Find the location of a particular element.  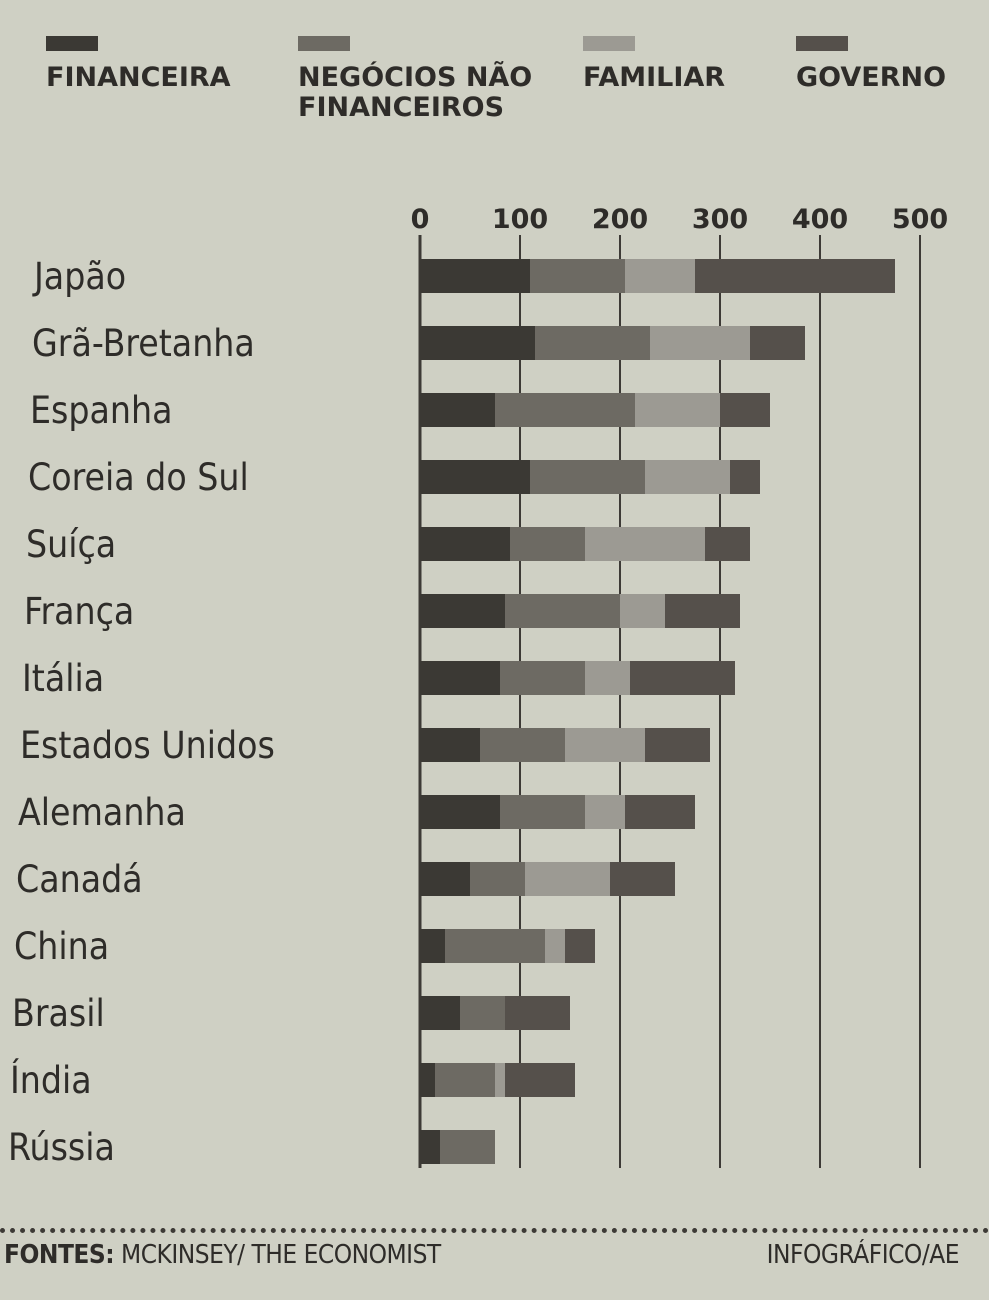

category-label: Alemanha is located at coordinates (102, 812).